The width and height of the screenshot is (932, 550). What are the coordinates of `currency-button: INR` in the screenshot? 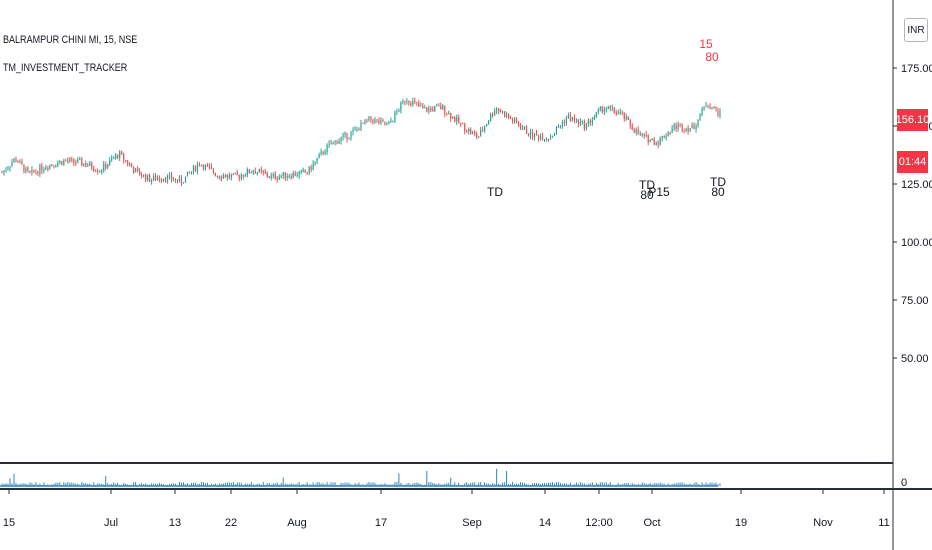 It's located at (916, 30).